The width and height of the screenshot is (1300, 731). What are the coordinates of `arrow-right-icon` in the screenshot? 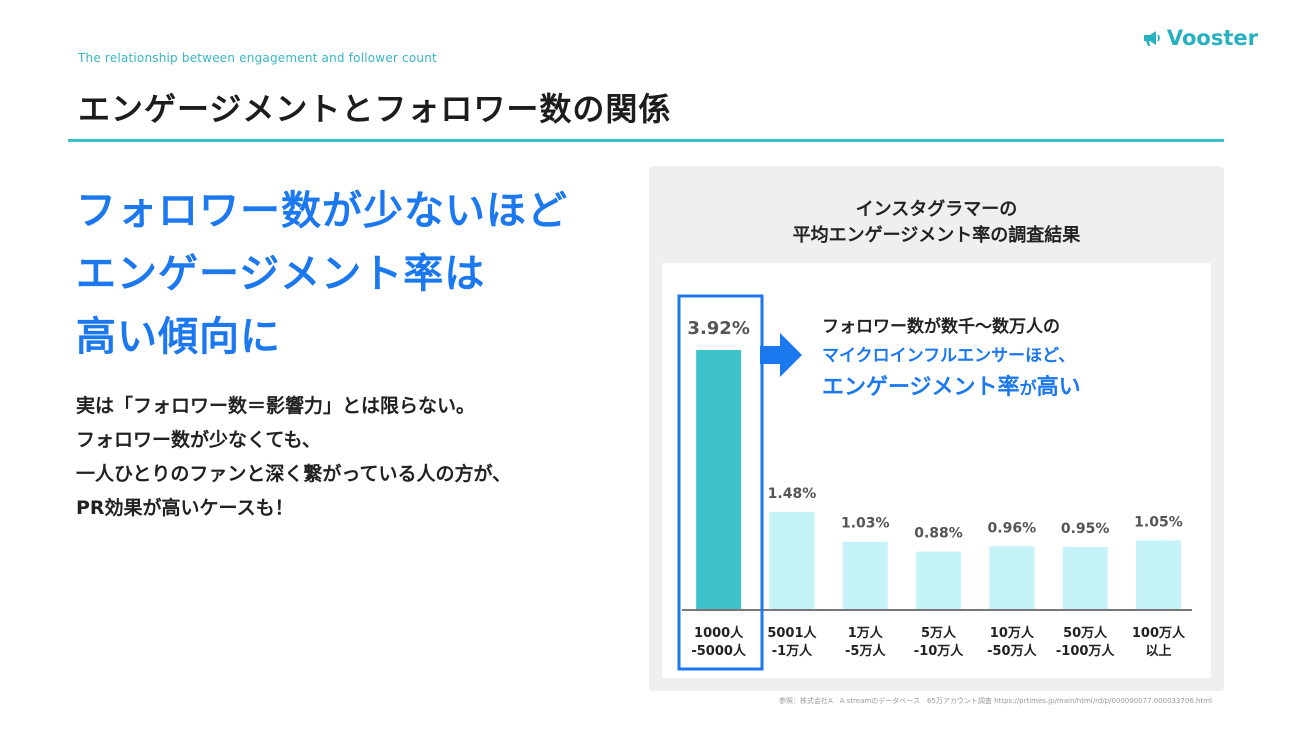 It's located at (781, 357).